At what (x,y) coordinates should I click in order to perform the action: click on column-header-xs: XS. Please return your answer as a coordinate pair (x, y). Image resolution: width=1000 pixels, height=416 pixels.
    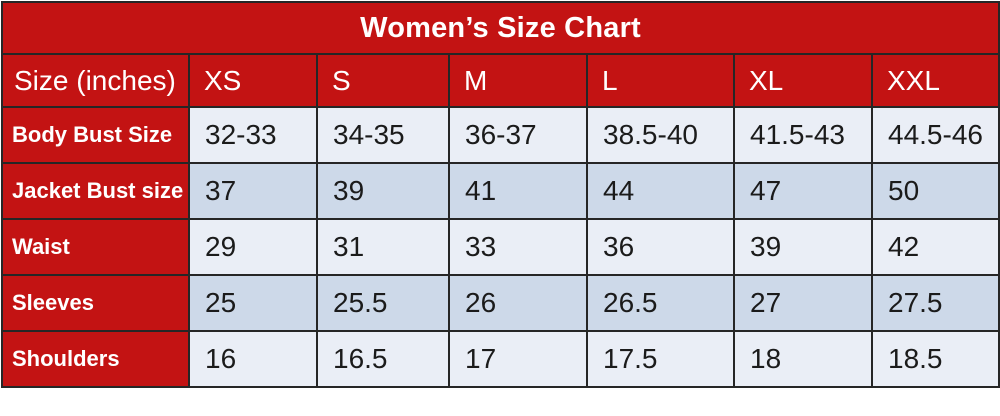
    Looking at the image, I should click on (253, 80).